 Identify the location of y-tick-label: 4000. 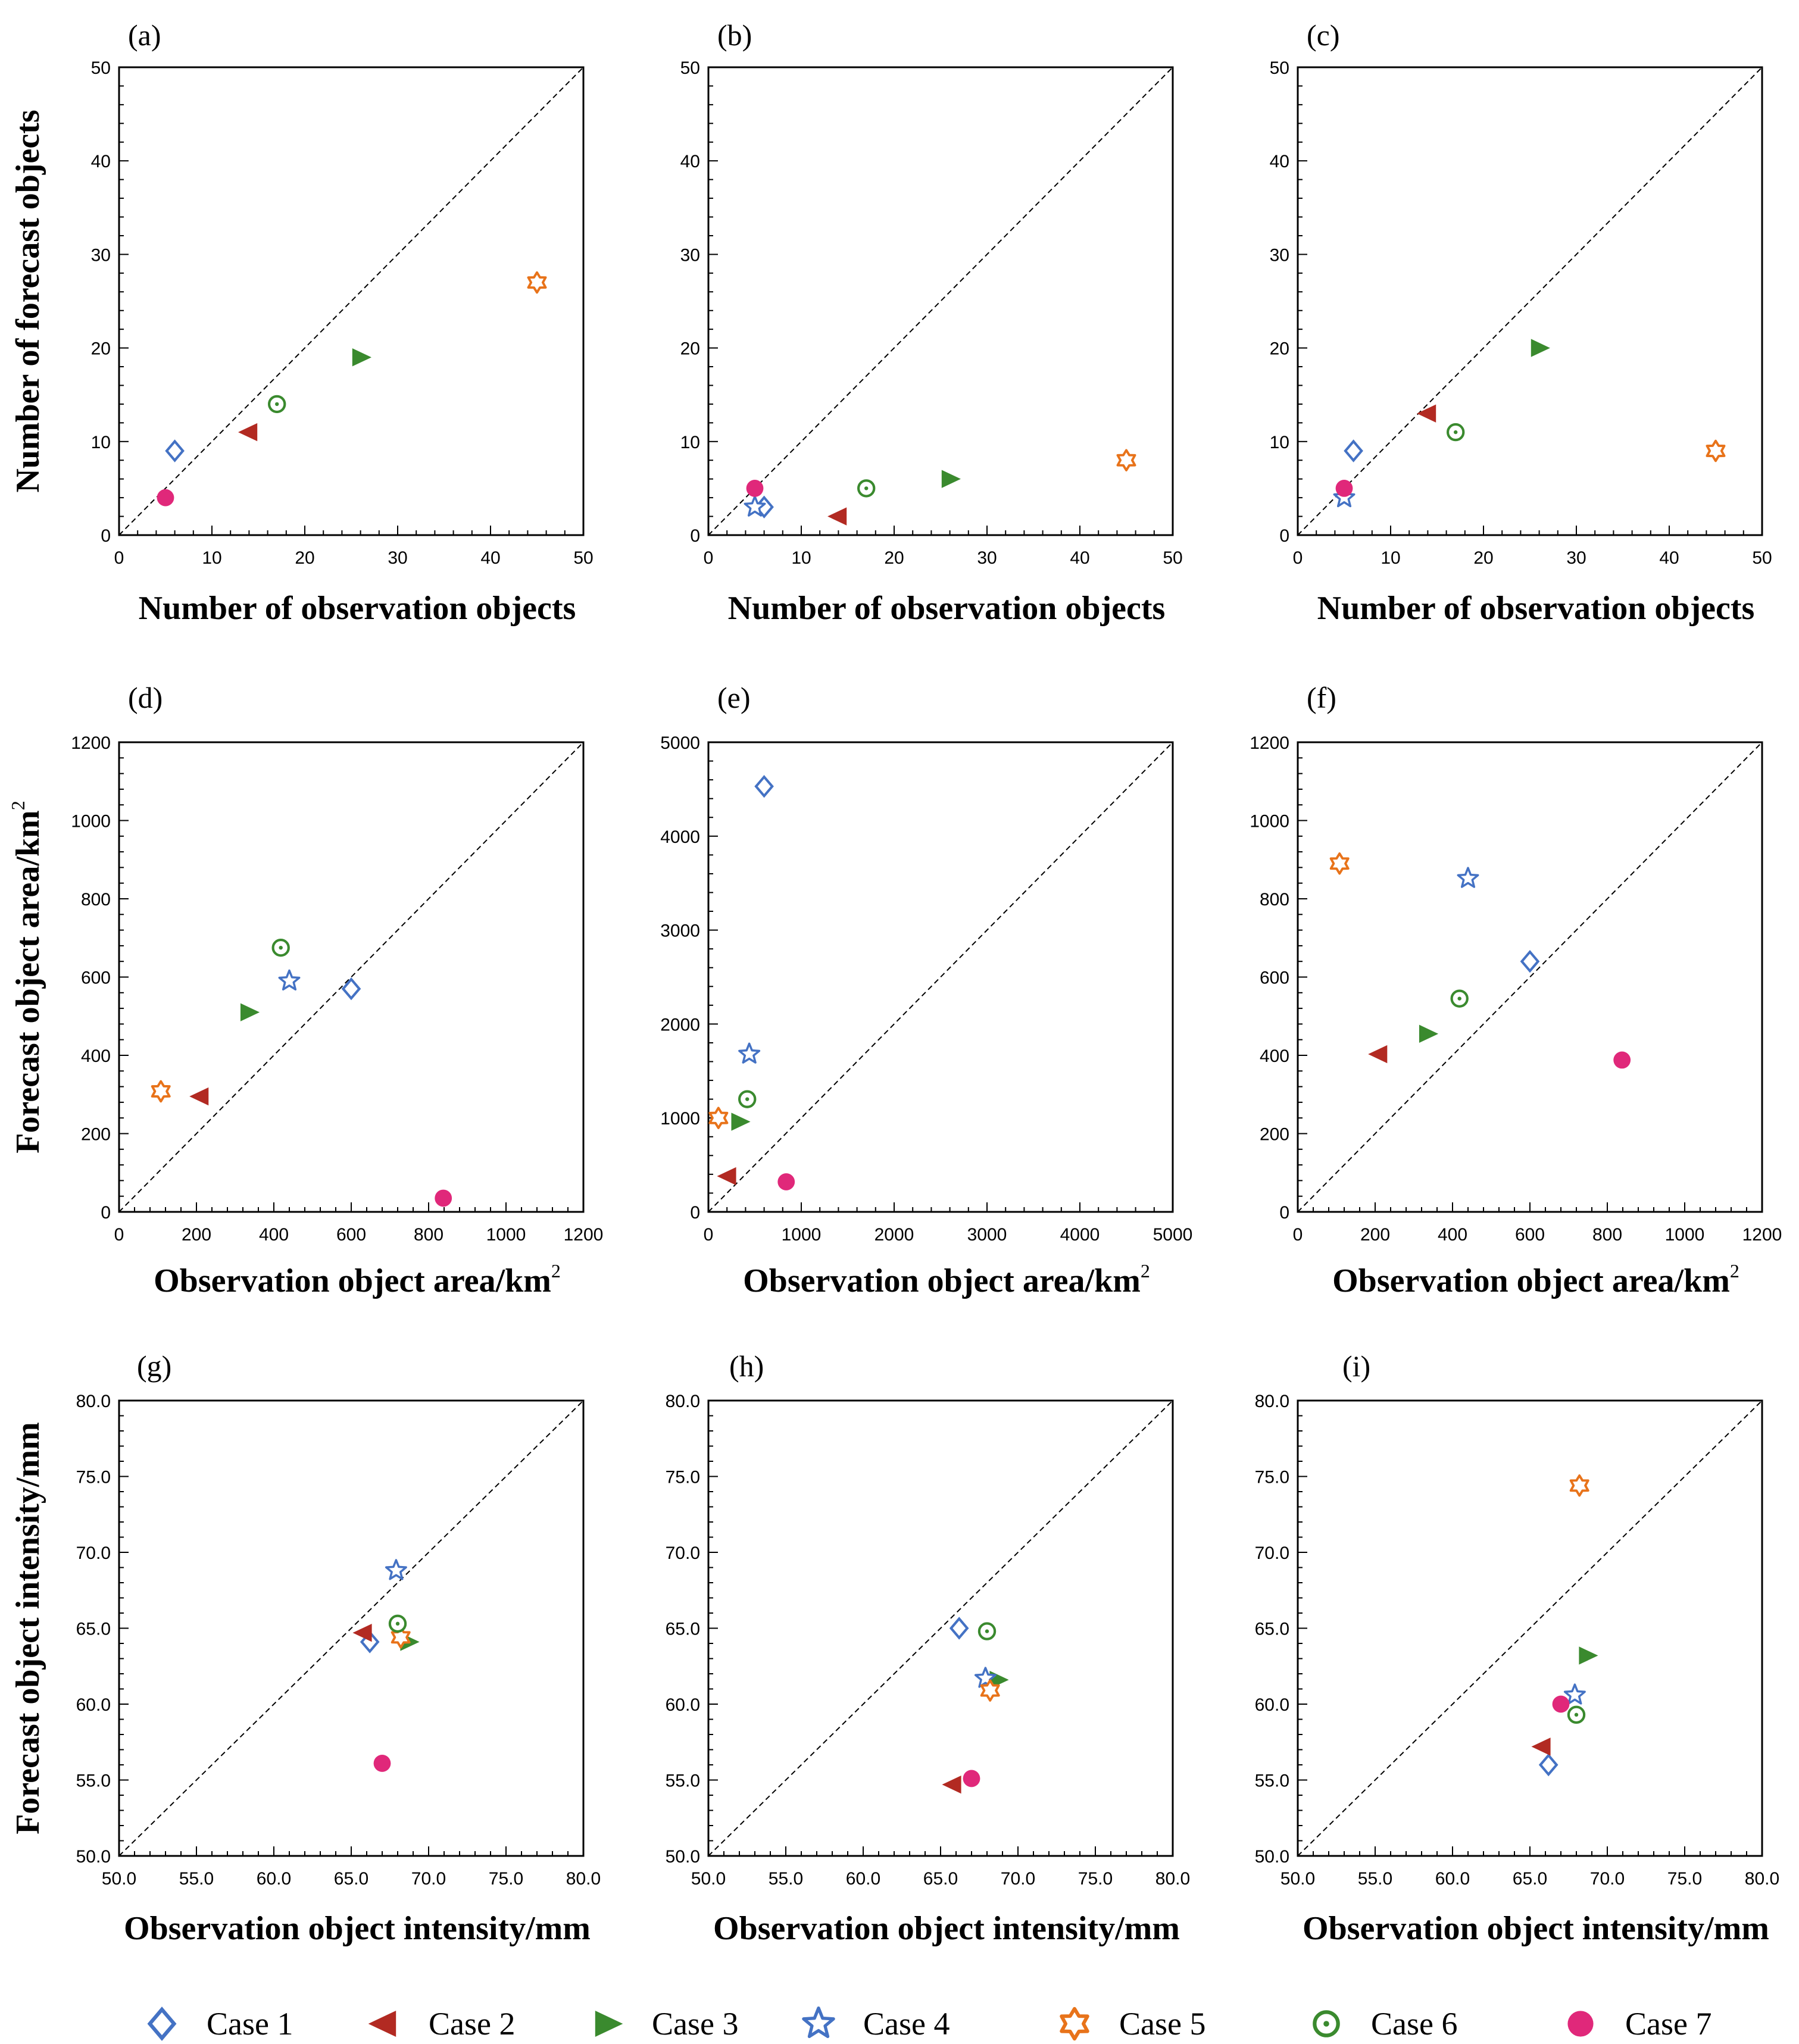
(680, 837).